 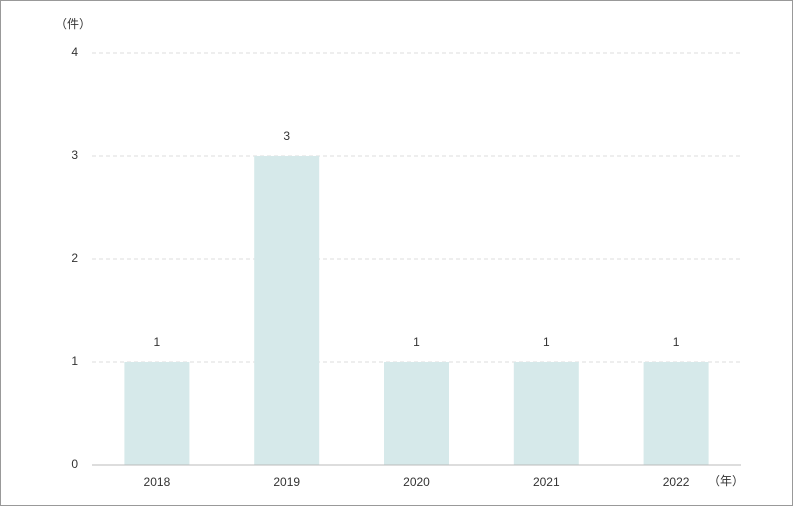 I want to click on y-tick-label: 0, so click(x=74, y=464).